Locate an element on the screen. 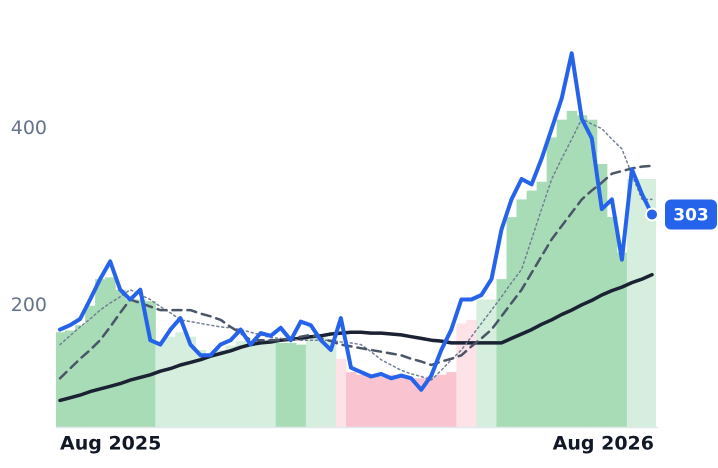 The image size is (718, 468). end-dot is located at coordinates (652, 214).